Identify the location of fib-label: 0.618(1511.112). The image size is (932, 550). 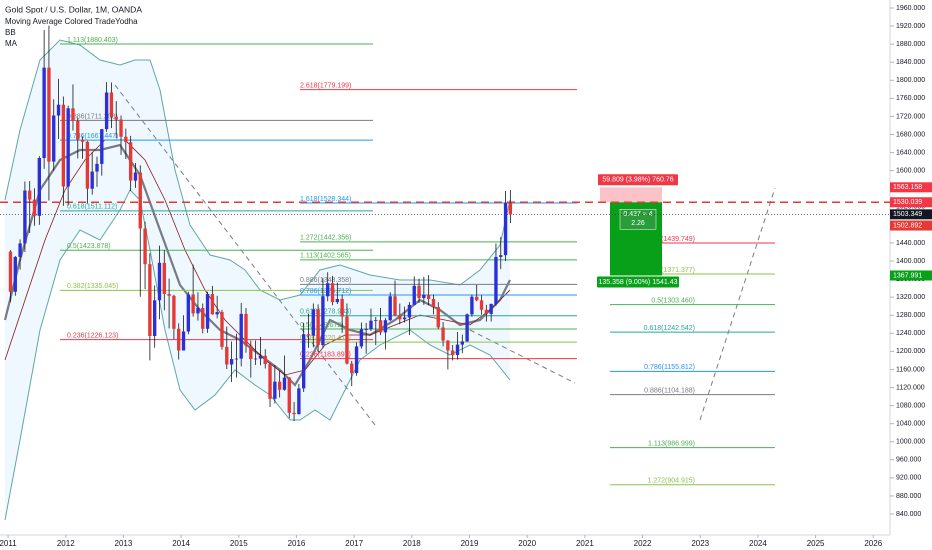
(92, 207).